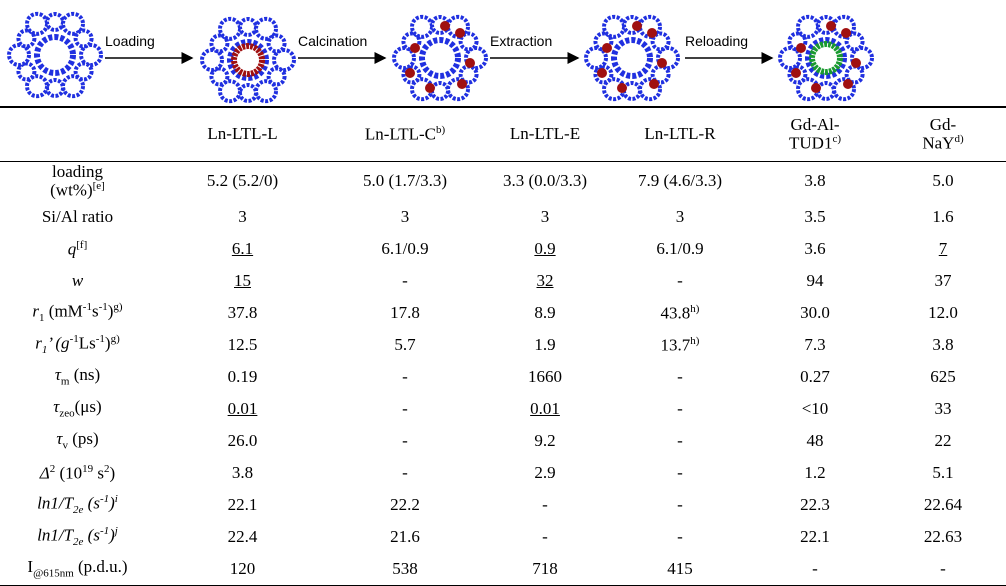 Image resolution: width=1006 pixels, height=586 pixels. I want to click on label-text: Ls, so click(87, 343).